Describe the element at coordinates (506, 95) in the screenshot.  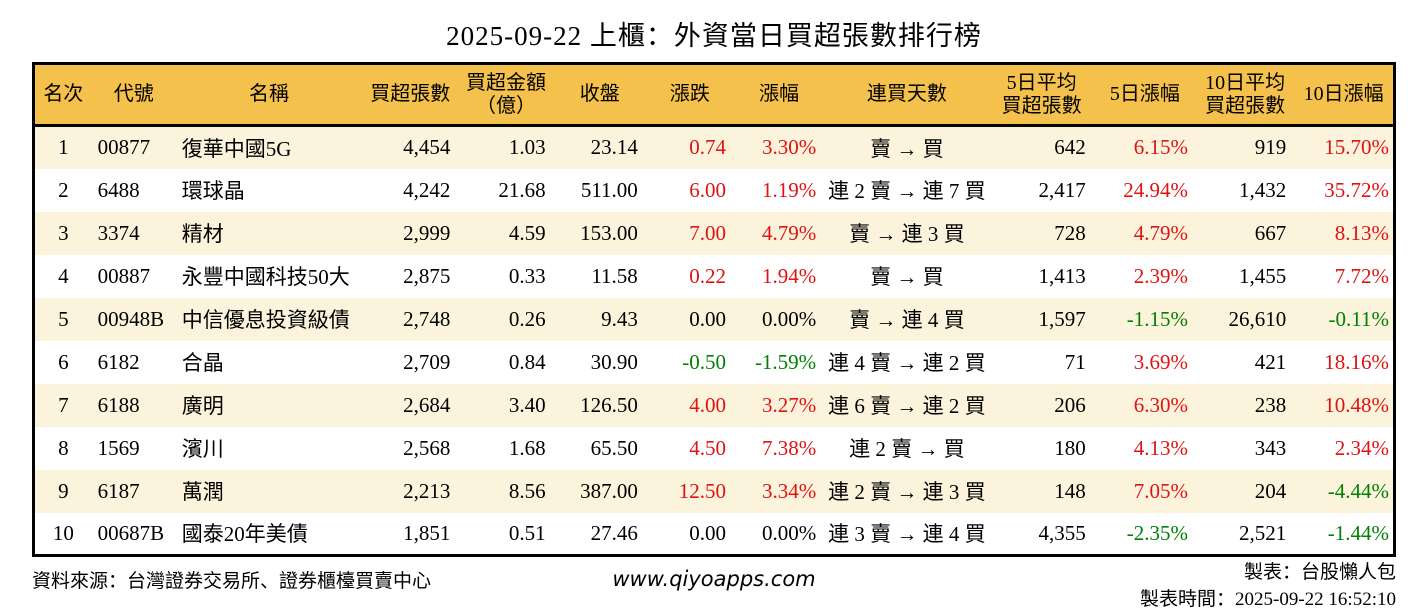
I see `col-net-buy-amount: 買超金額 （億）` at that location.